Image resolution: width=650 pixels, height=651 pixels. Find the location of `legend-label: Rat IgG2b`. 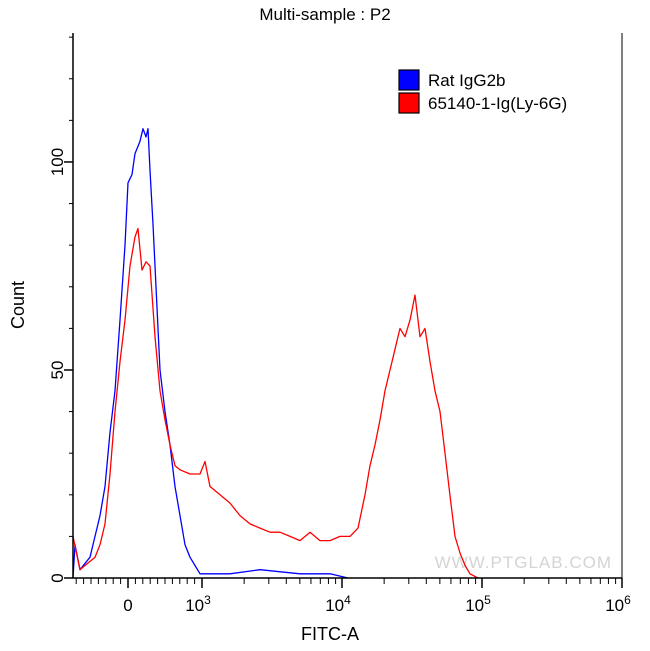

legend-label: Rat IgG2b is located at coordinates (467, 80).